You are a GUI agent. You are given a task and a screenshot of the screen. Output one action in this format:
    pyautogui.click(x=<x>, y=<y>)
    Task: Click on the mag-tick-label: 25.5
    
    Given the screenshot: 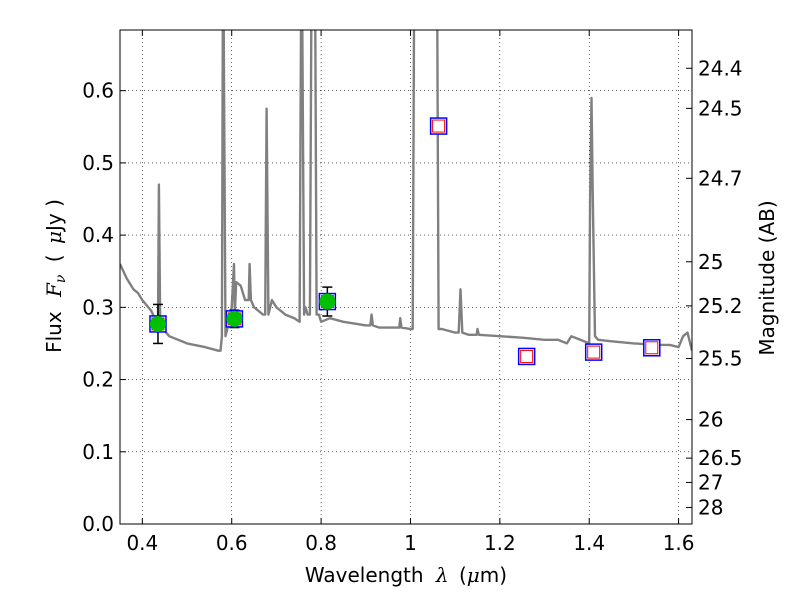 What is the action you would take?
    pyautogui.click(x=720, y=359)
    